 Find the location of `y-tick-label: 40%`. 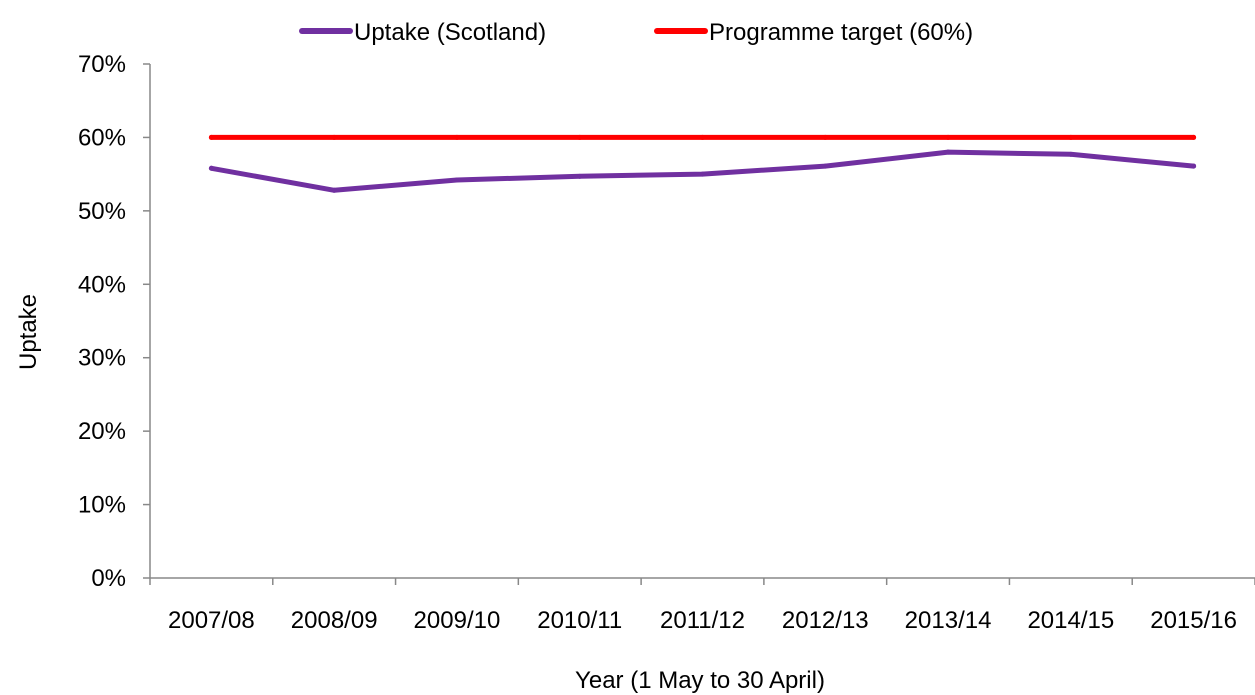

y-tick-label: 40% is located at coordinates (102, 284).